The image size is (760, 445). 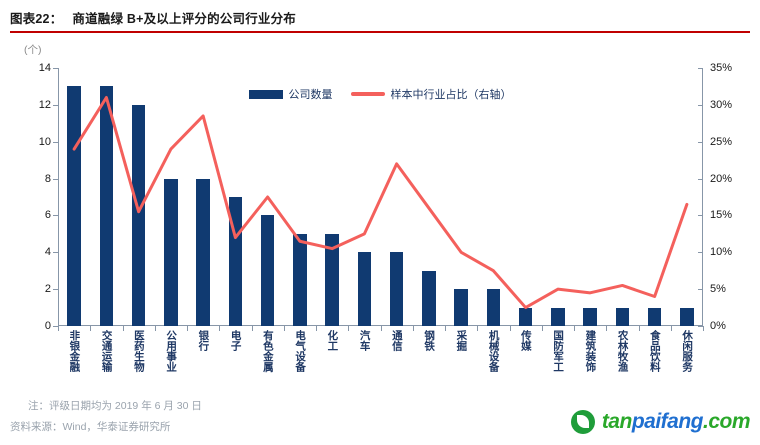 What do you see at coordinates (47, 289) in the screenshot?
I see `y-axis-left-tick-label: 2` at bounding box center [47, 289].